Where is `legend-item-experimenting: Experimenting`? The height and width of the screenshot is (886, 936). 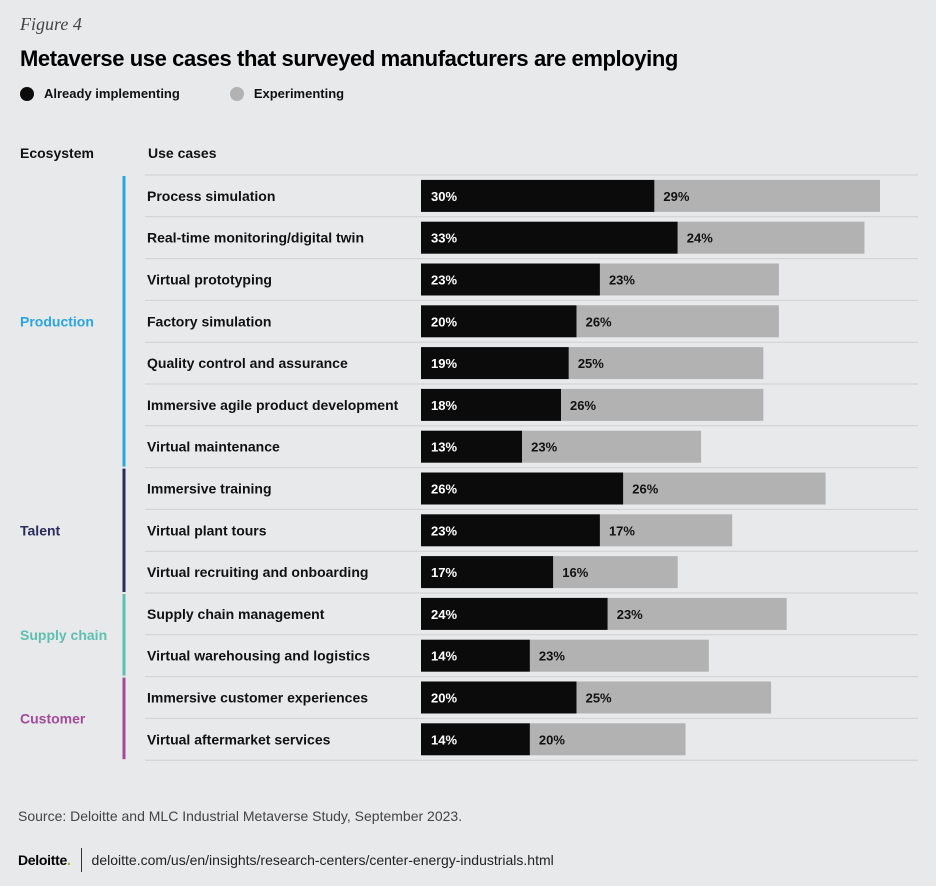 legend-item-experimenting: Experimenting is located at coordinates (287, 93).